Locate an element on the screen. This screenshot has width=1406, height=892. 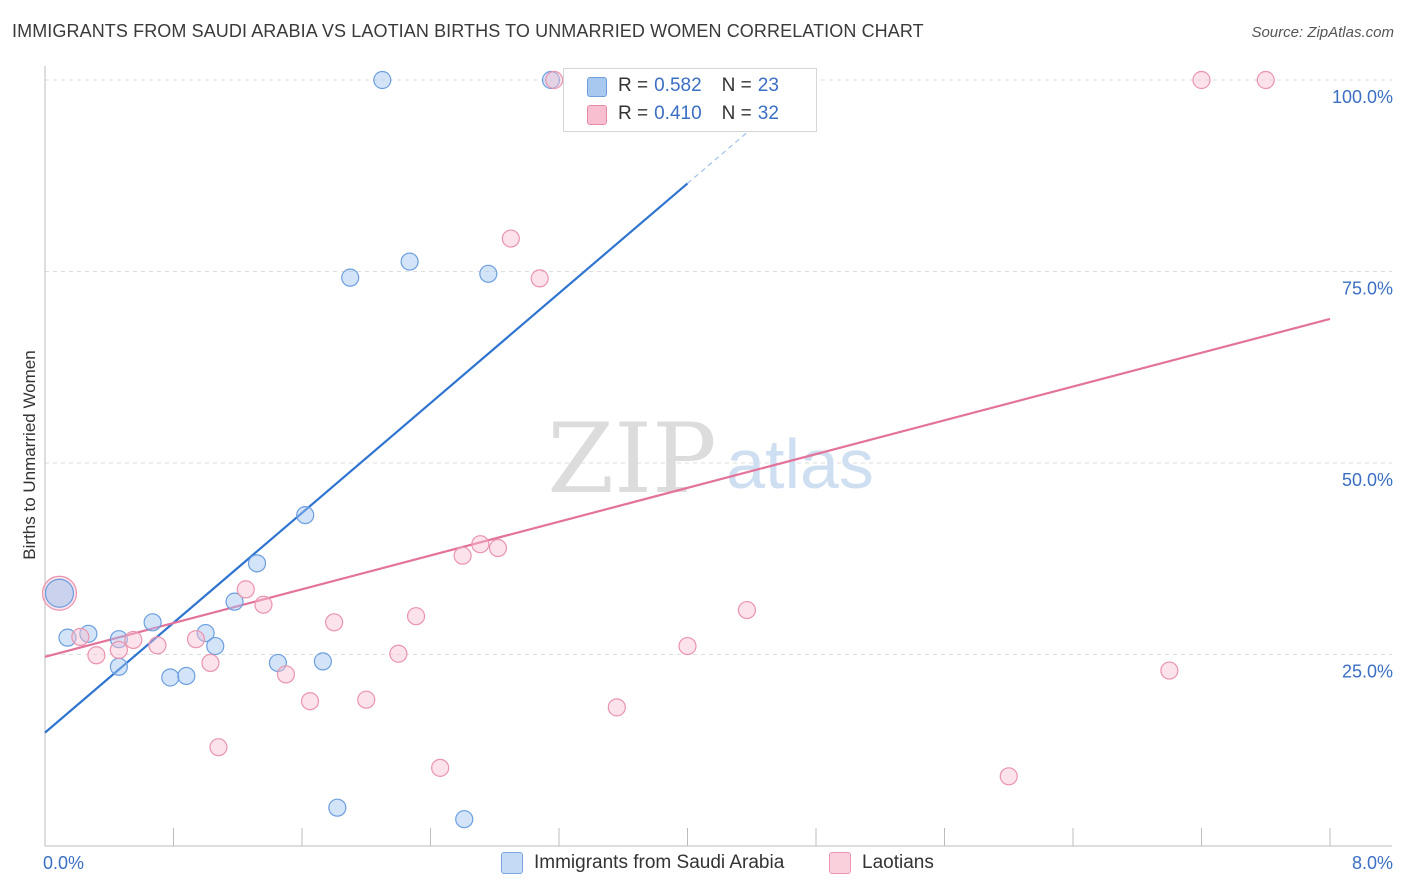
stat-row-saudi: R = 0.582 N = 23 is located at coordinates (683, 86).